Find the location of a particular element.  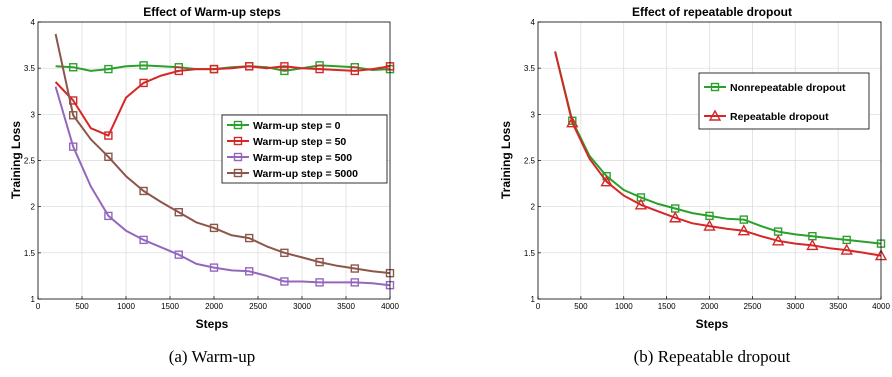

chart-b-legend-label: Repeatable dropout is located at coordinates (779, 117).